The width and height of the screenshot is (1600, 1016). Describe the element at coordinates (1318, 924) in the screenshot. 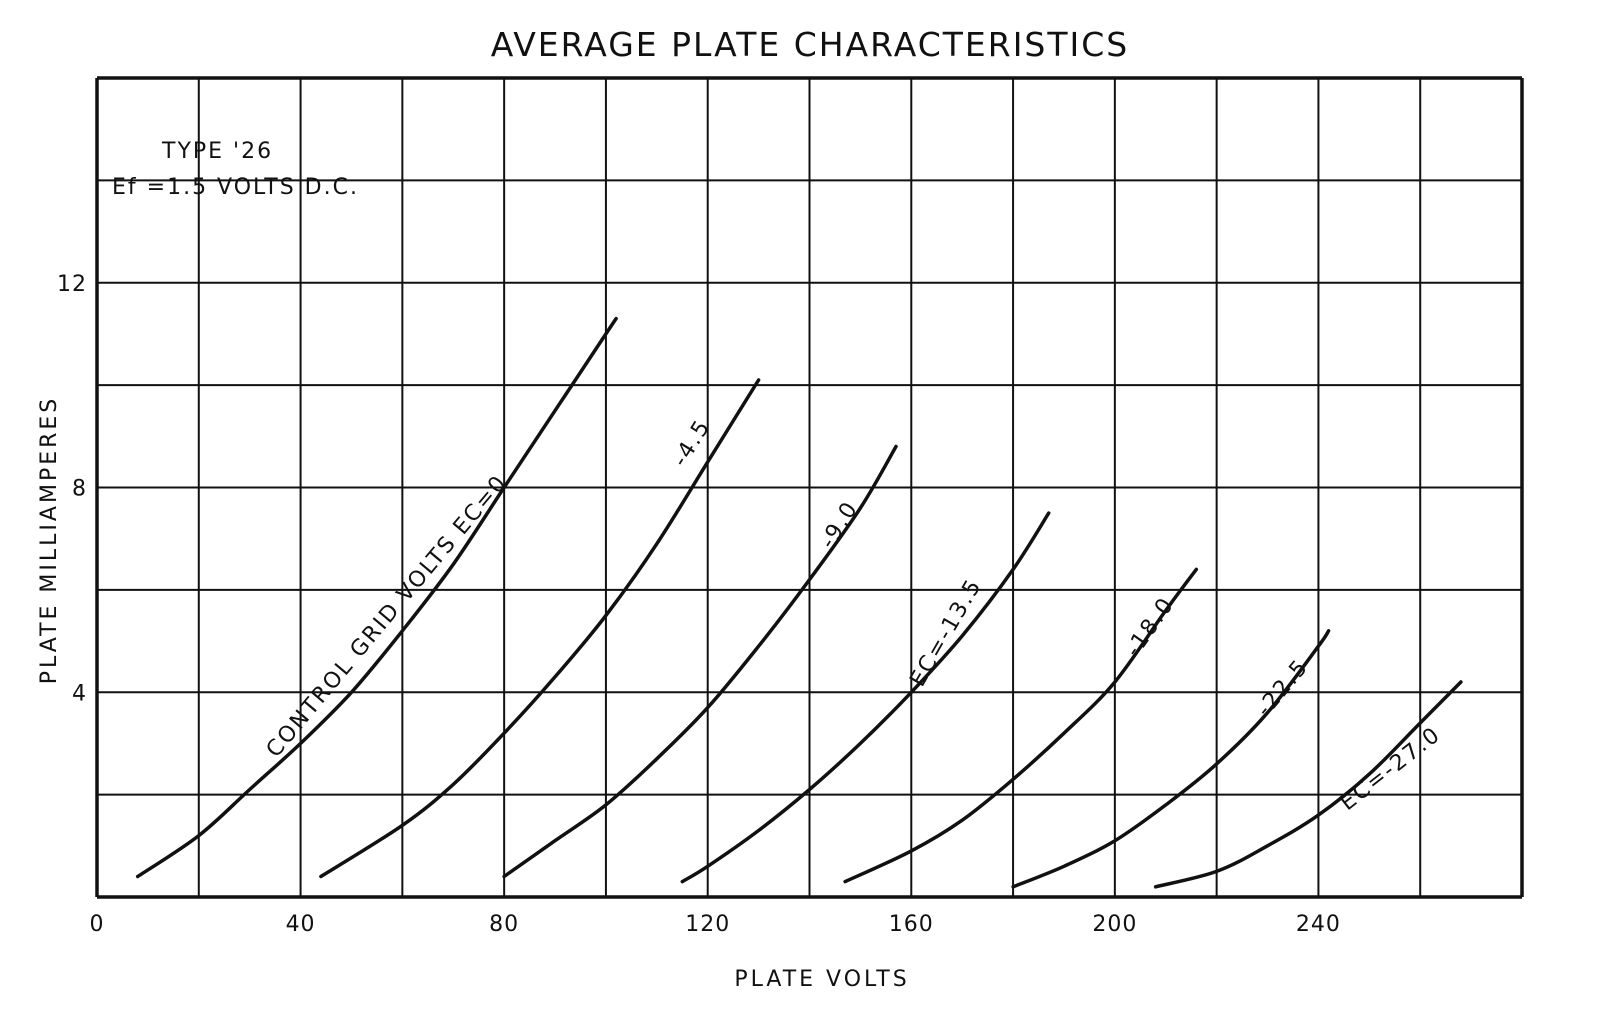

I see `x-tick-label: 240` at that location.